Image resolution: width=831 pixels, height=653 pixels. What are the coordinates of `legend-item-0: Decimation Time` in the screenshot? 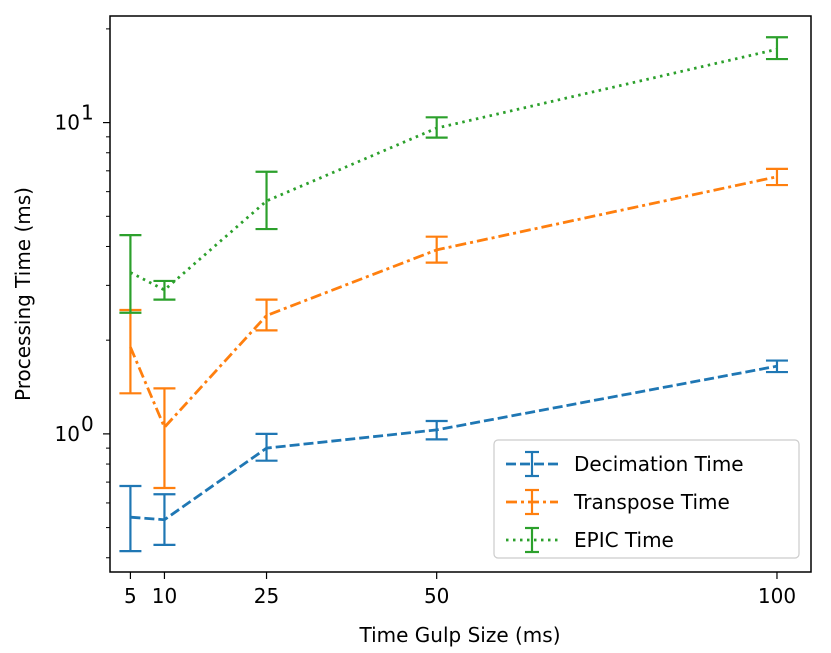 It's located at (625, 464).